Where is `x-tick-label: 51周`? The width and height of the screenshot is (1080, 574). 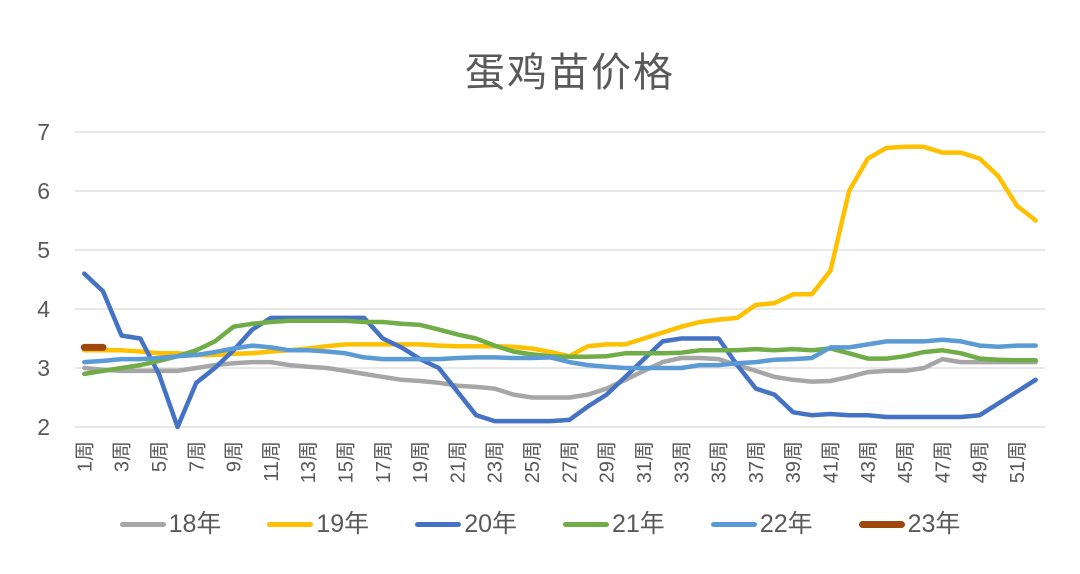
x-tick-label: 51周 is located at coordinates (1018, 462).